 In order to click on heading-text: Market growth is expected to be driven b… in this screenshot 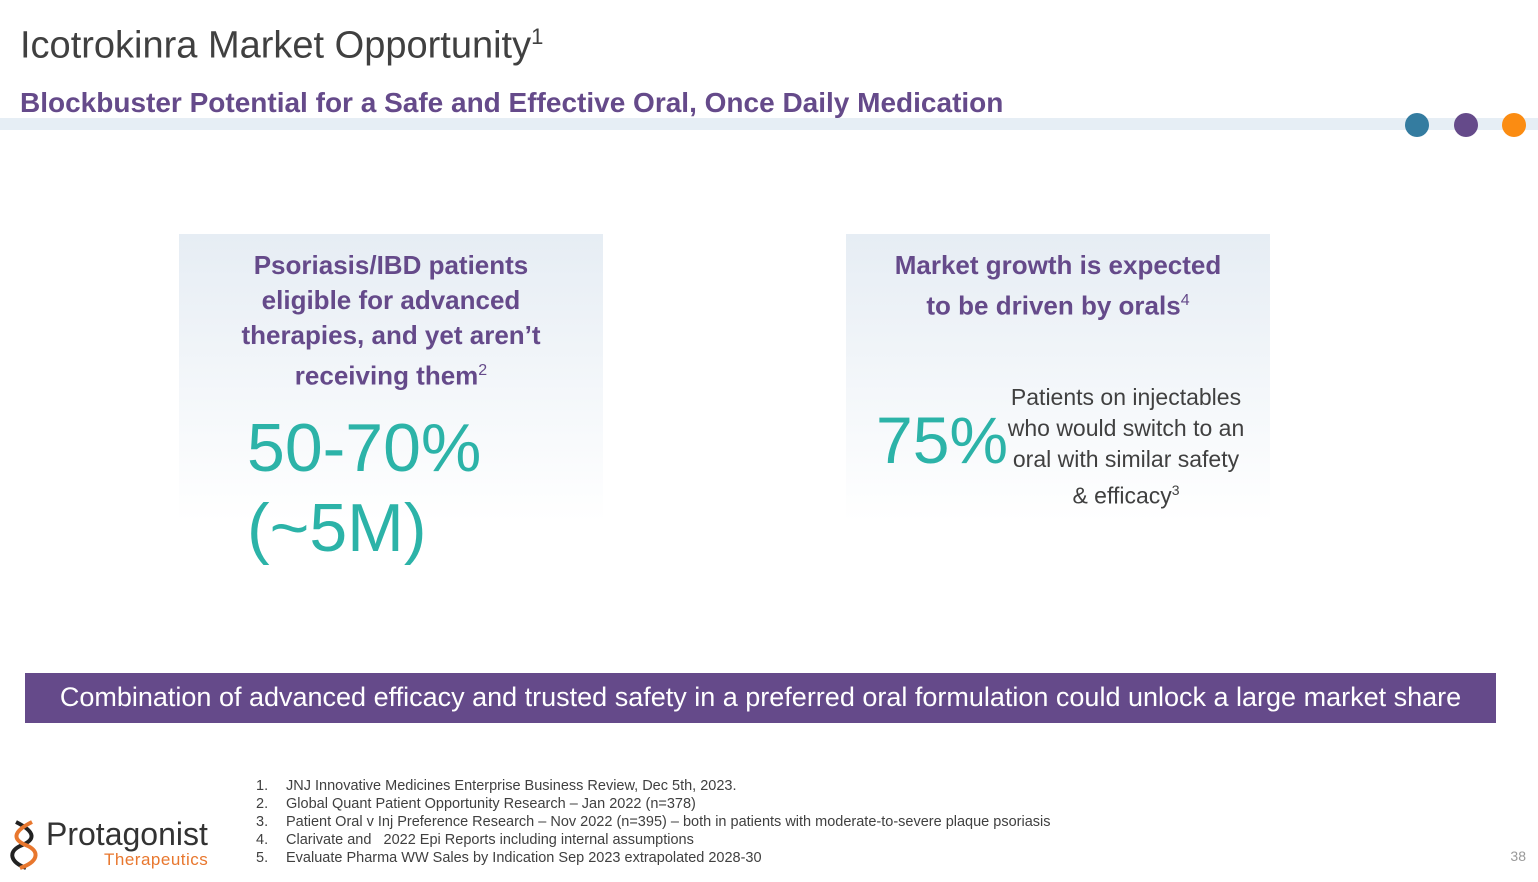, I will do `click(1058, 285)`.